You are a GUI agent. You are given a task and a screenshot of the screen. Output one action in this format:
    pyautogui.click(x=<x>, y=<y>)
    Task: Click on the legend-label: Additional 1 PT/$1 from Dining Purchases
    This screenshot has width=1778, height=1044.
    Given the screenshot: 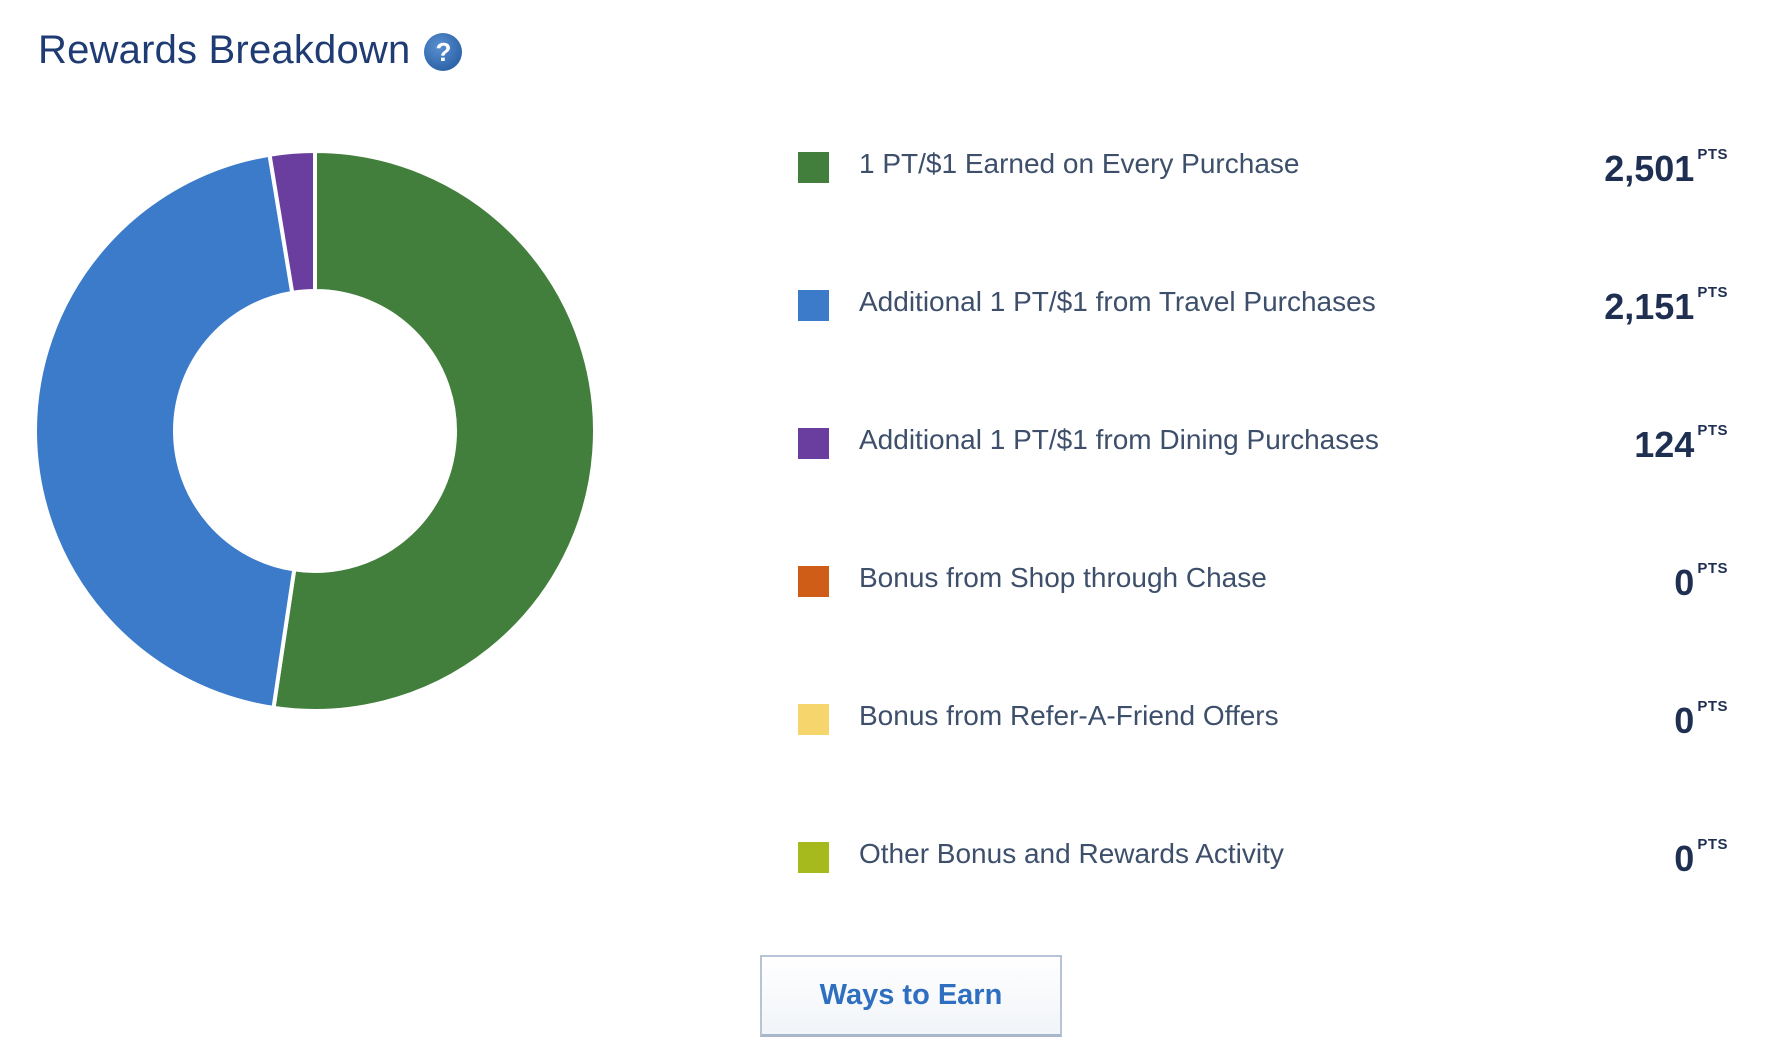 What is the action you would take?
    pyautogui.click(x=1119, y=439)
    